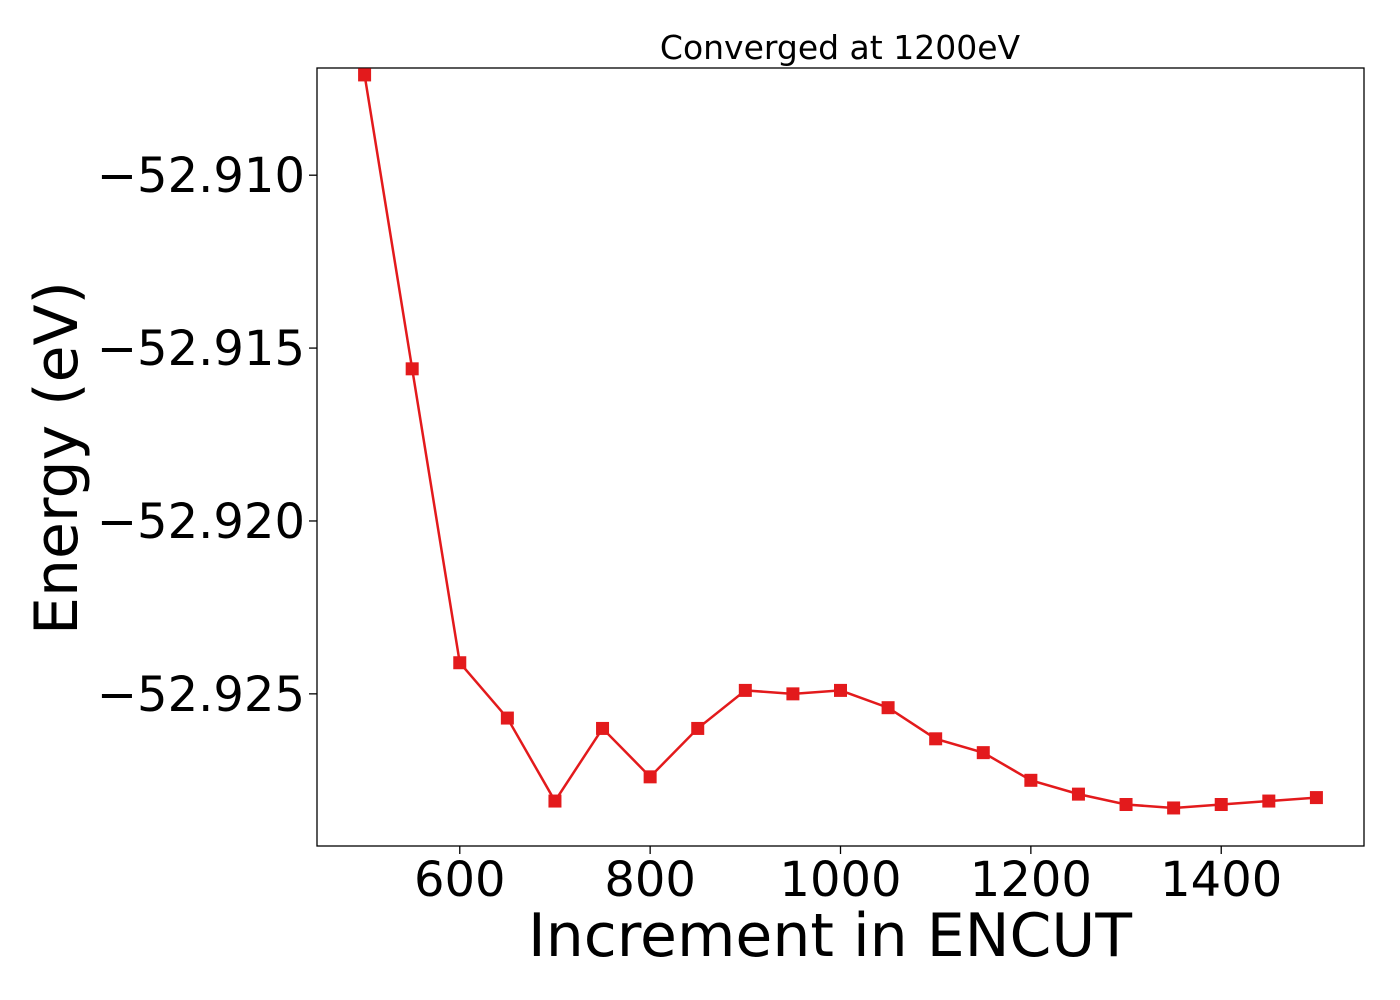 This screenshot has width=1400, height=1000. I want to click on x-axis: 600 800 1000 1200 1400, so click(848, 877).